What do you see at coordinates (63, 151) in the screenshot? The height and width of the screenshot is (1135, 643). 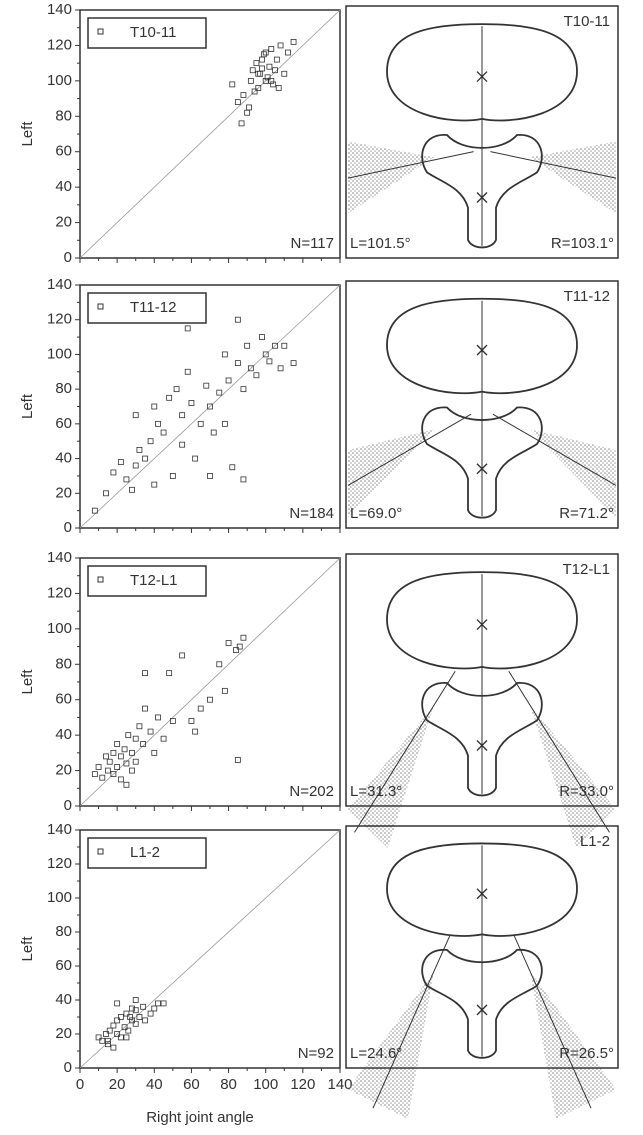 I see `y-tick-label: 60` at bounding box center [63, 151].